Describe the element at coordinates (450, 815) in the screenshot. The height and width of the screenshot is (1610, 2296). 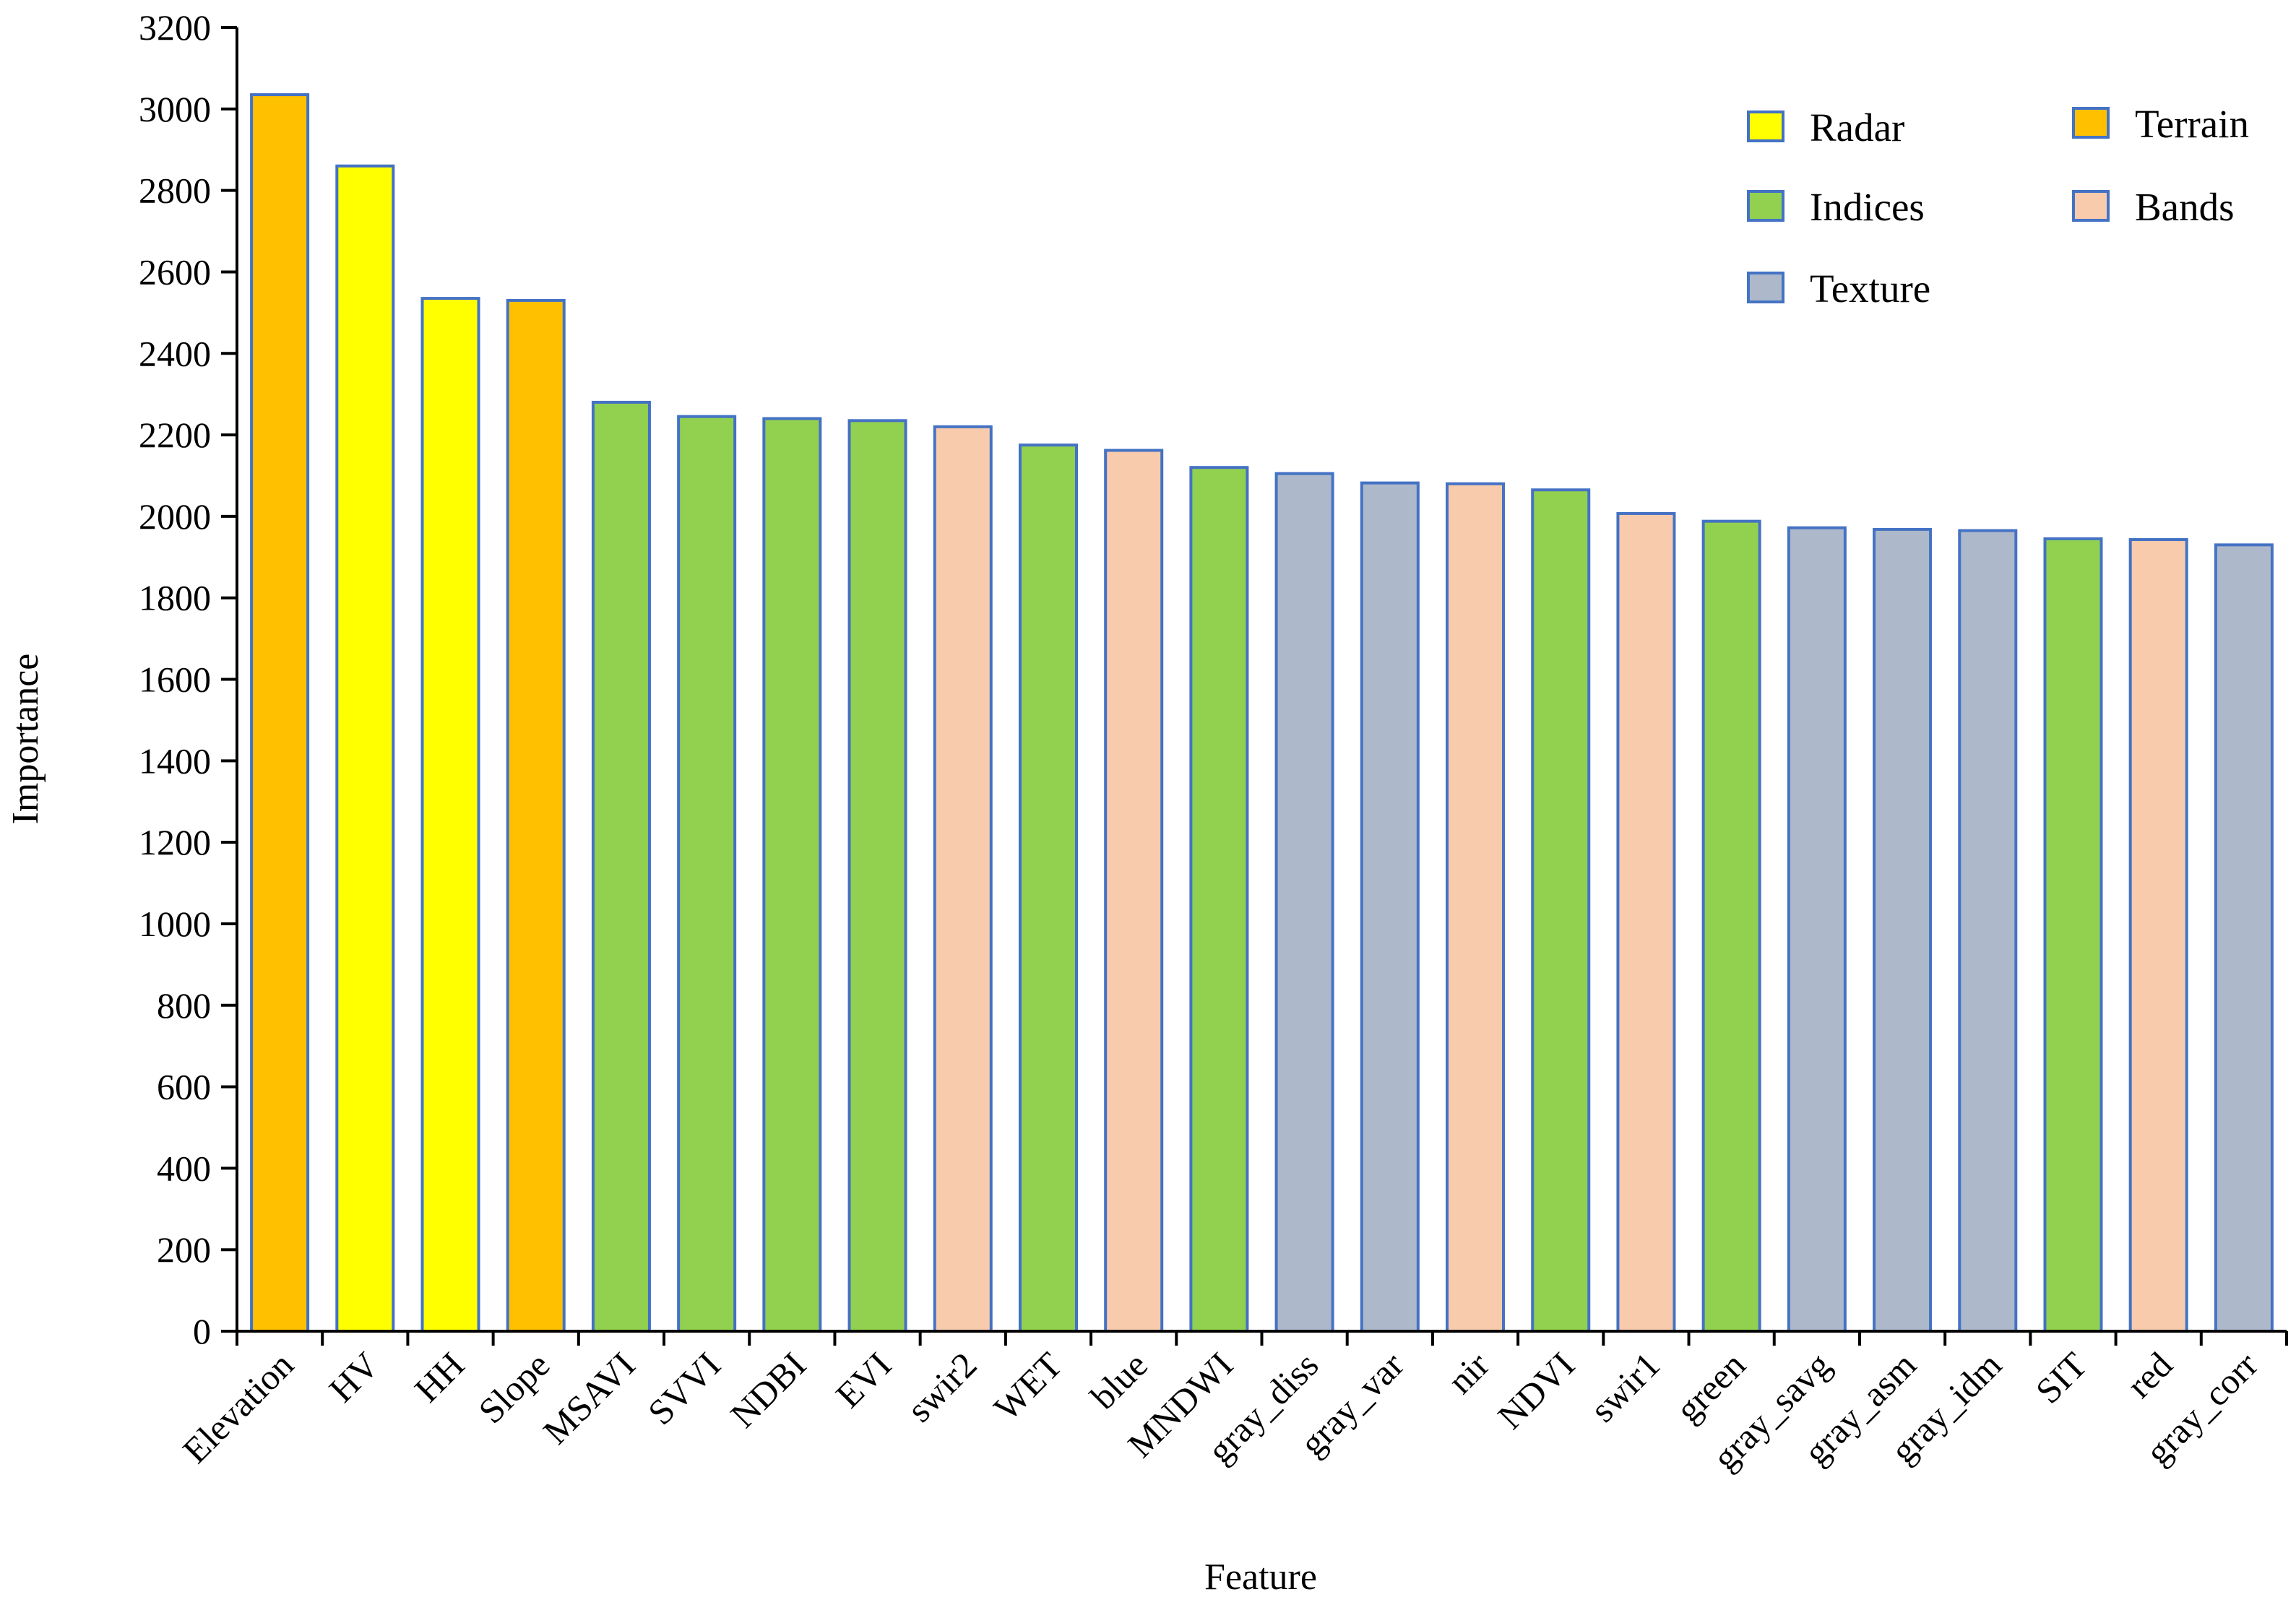
I see `bar-hh` at that location.